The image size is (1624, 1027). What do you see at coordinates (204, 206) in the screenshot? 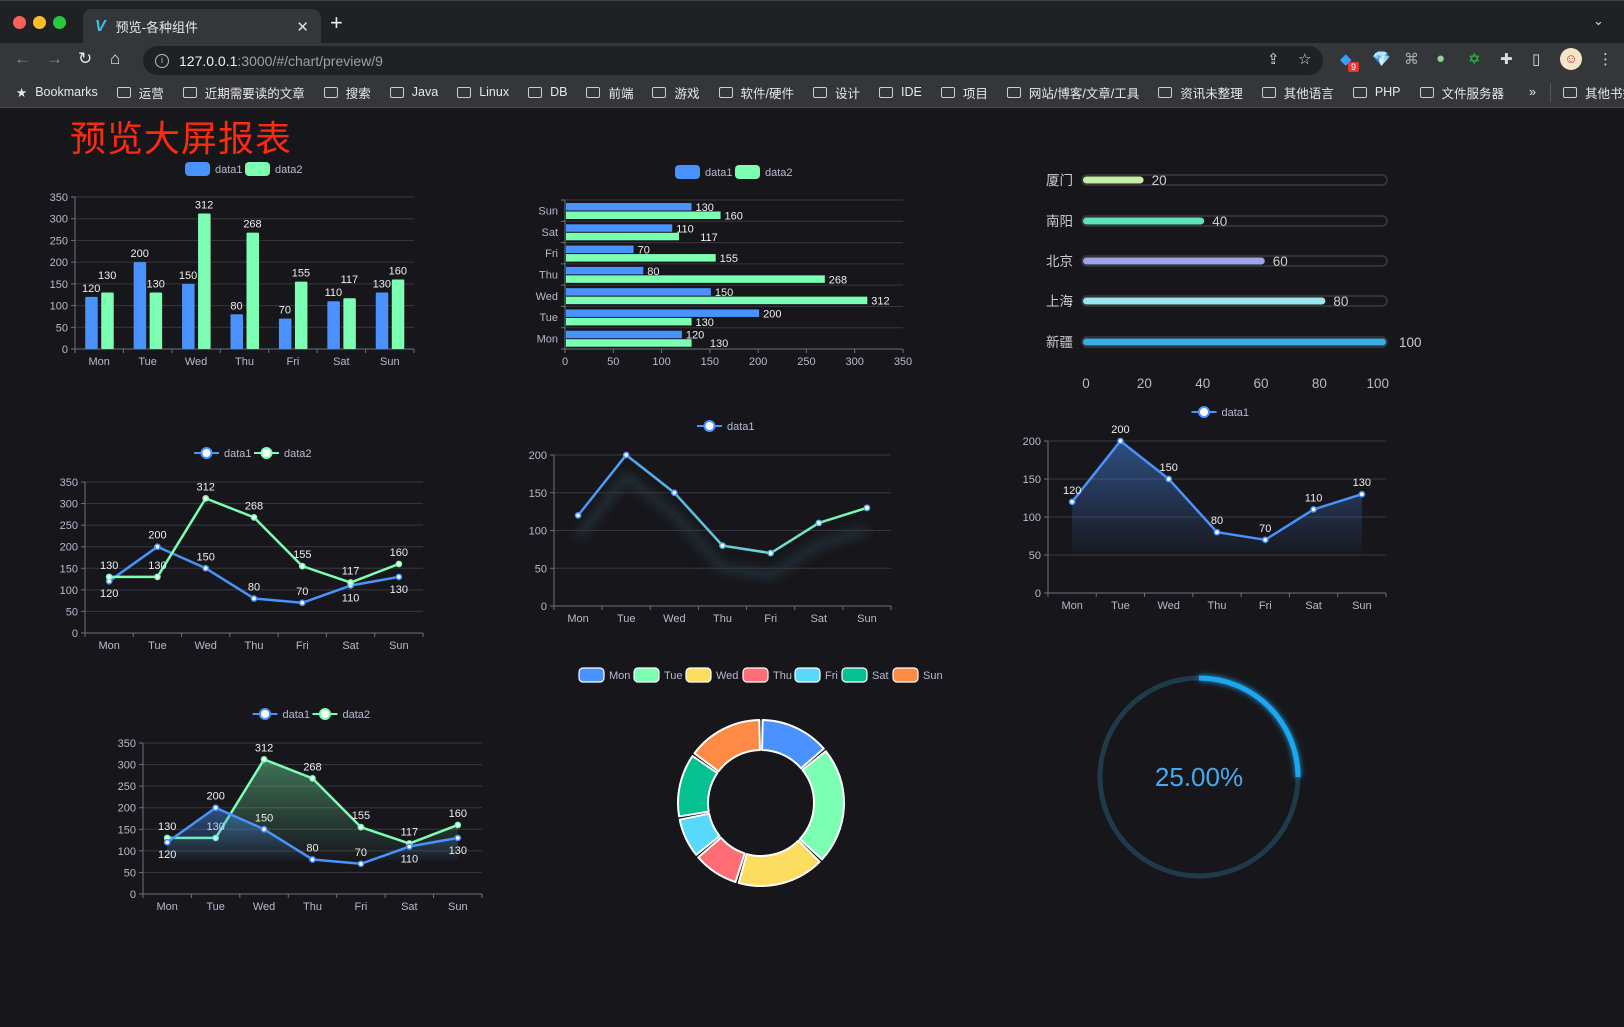
I see `data-label: 312` at bounding box center [204, 206].